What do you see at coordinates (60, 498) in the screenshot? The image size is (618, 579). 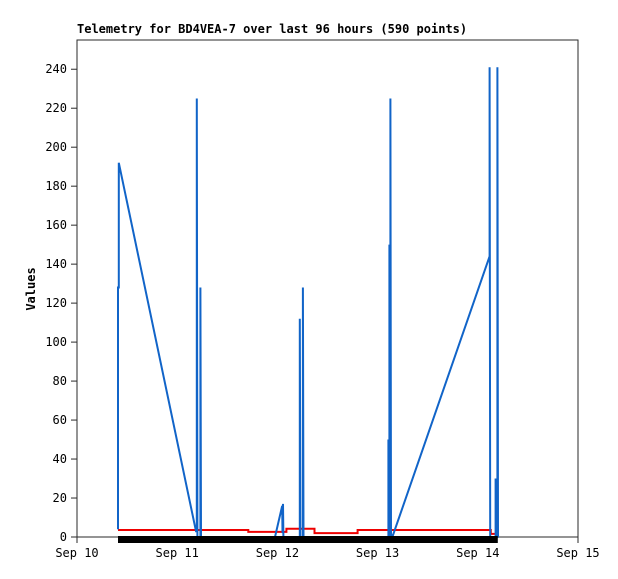 I see `y-tick-label: 20` at bounding box center [60, 498].